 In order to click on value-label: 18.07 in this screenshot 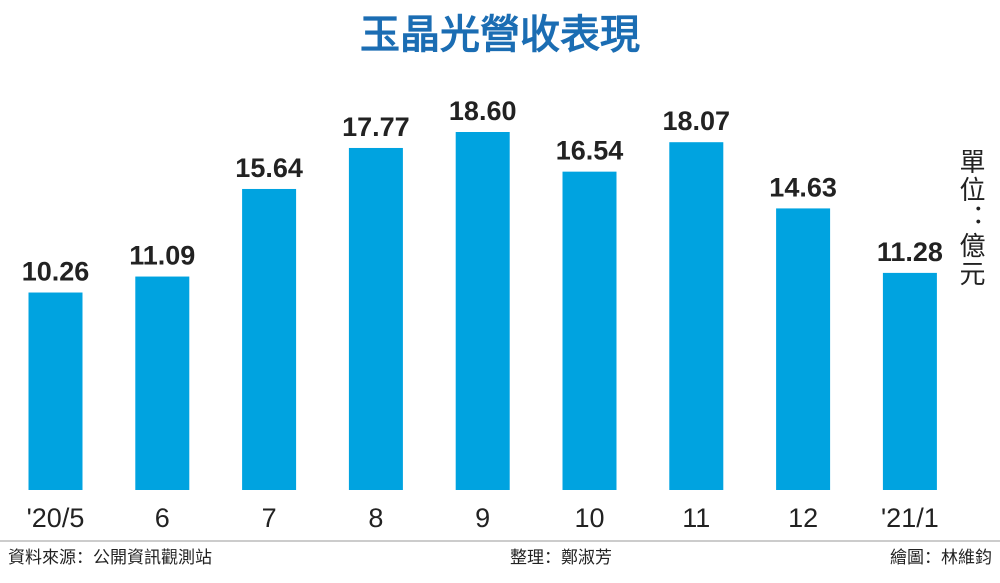, I will do `click(697, 121)`.